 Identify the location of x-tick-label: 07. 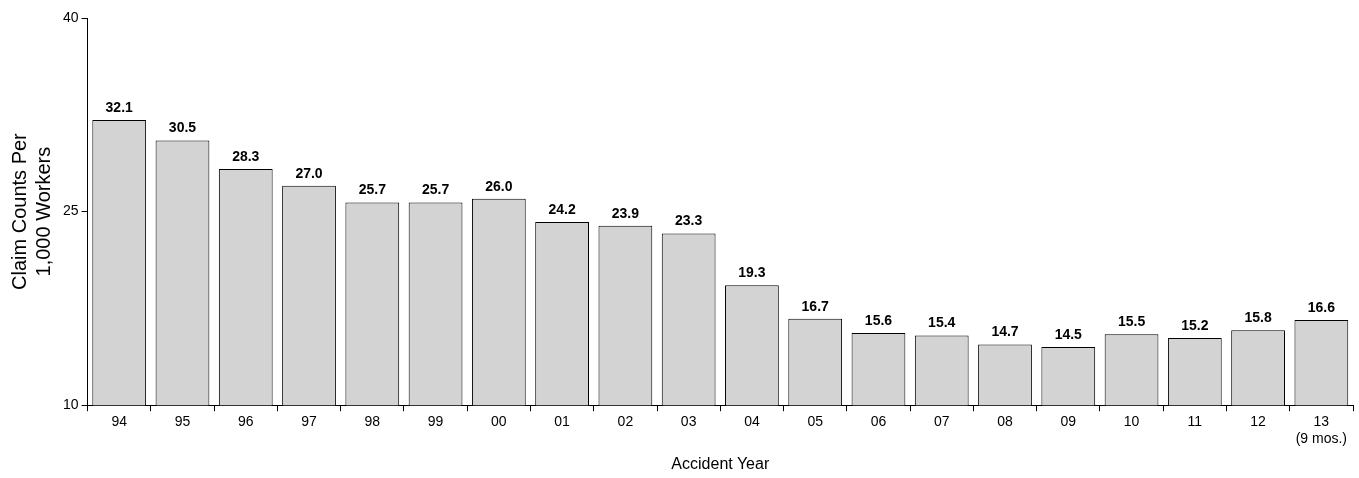
(941, 421).